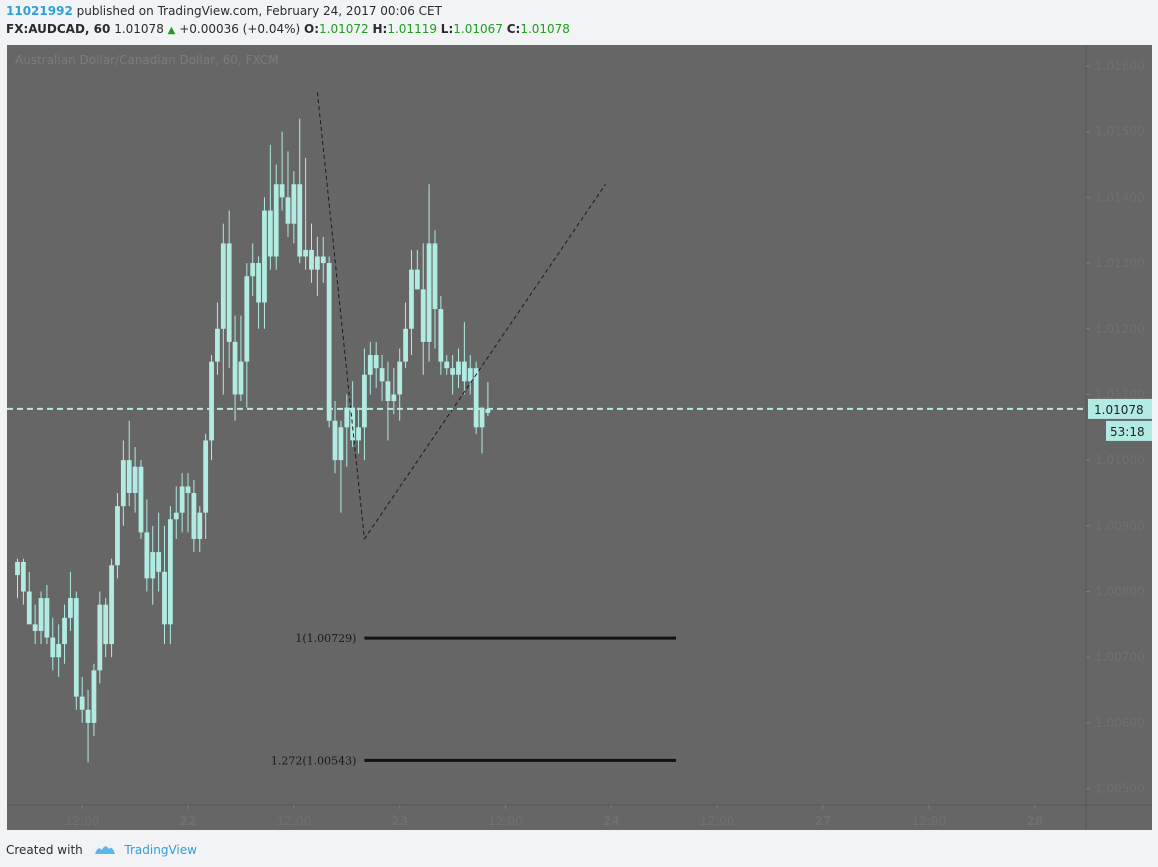 Image resolution: width=1158 pixels, height=867 pixels. What do you see at coordinates (611, 821) in the screenshot?
I see `x-tick-label: 24` at bounding box center [611, 821].